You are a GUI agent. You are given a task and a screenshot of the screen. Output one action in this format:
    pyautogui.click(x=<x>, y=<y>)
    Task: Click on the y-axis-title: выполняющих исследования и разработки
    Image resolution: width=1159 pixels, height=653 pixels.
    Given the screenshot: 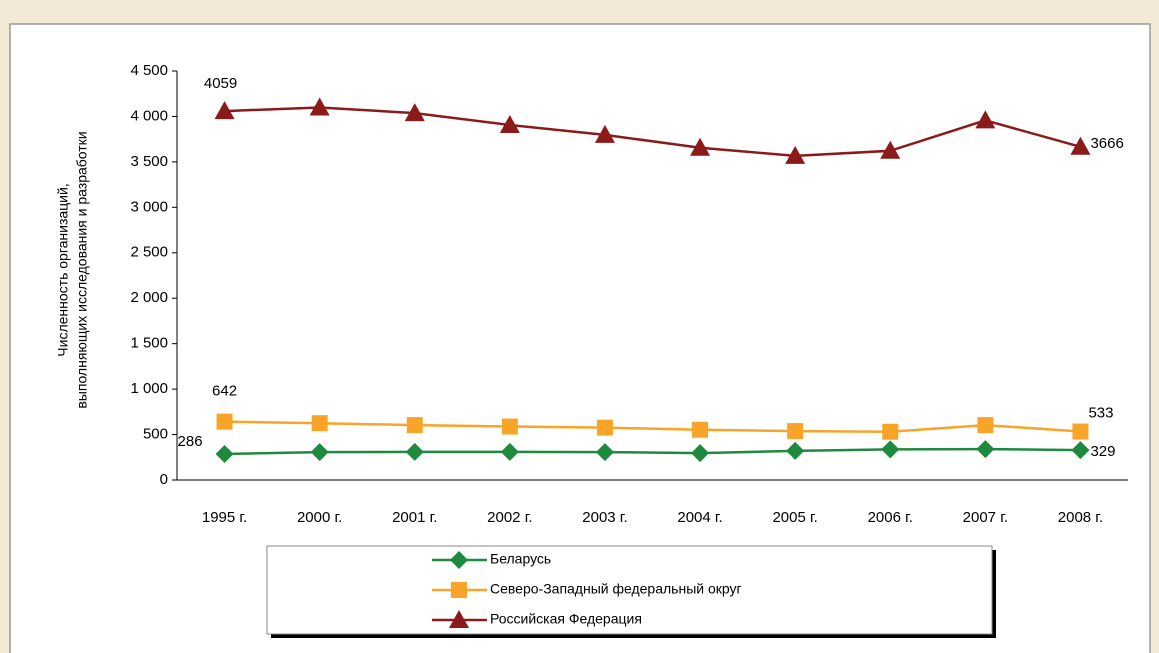 What is the action you would take?
    pyautogui.click(x=82, y=269)
    